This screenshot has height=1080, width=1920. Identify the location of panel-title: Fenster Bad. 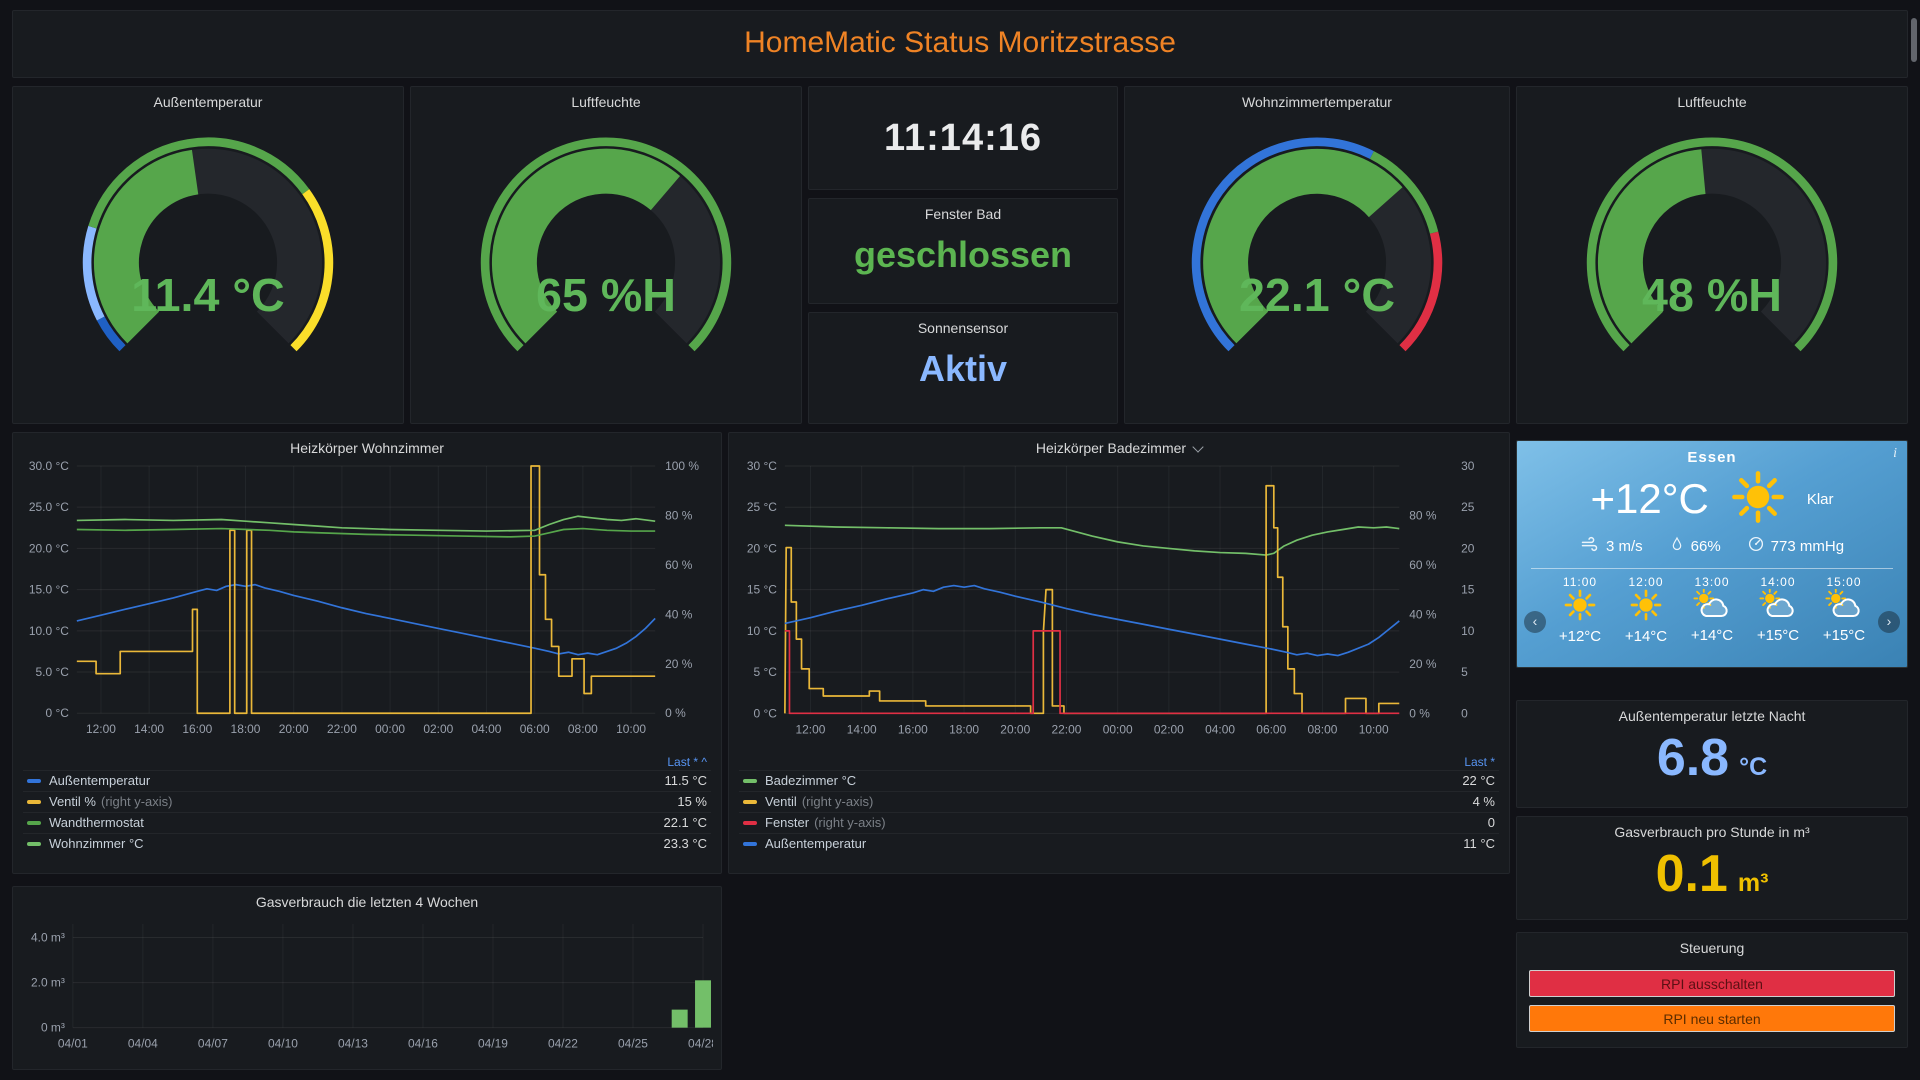
(963, 214).